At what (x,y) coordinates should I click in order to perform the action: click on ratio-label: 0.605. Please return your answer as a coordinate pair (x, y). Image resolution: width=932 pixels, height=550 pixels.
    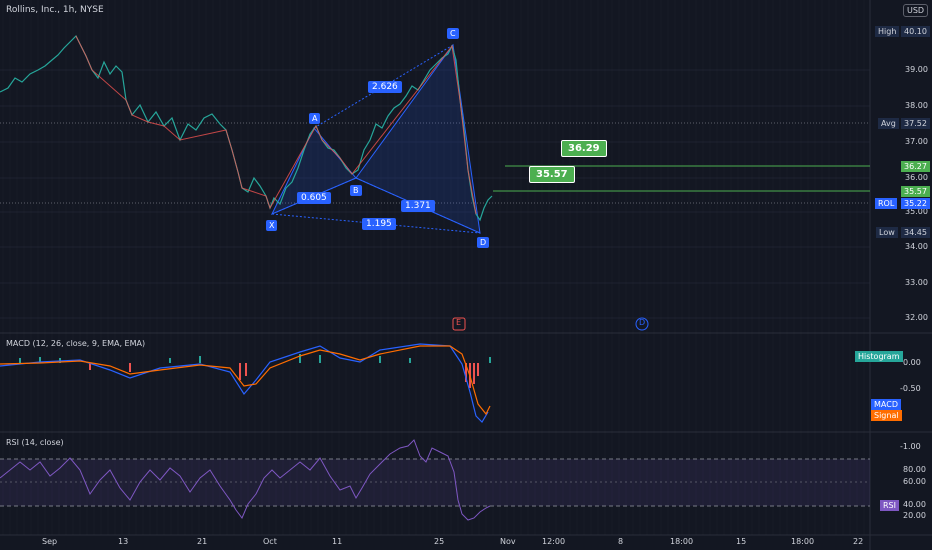
    Looking at the image, I should click on (314, 198).